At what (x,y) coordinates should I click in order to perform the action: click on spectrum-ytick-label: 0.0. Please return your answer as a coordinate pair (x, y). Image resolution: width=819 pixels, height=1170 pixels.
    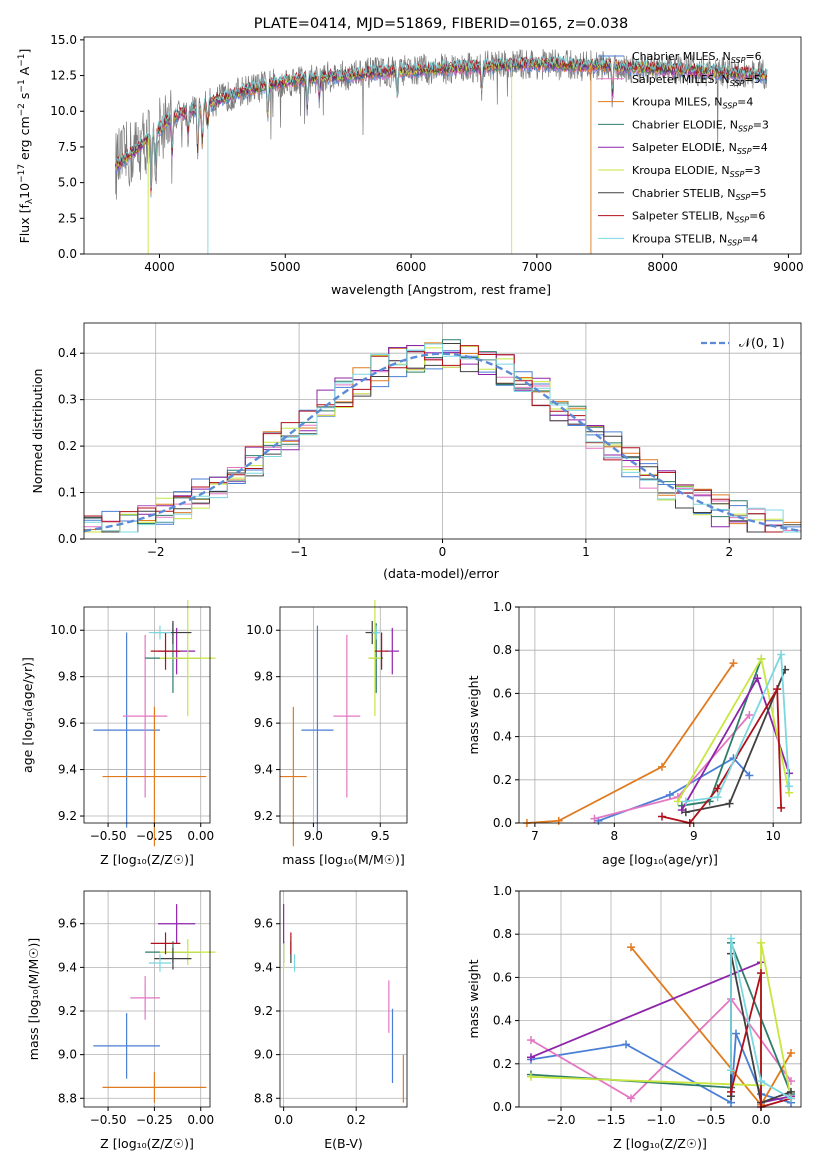
    Looking at the image, I should click on (67, 254).